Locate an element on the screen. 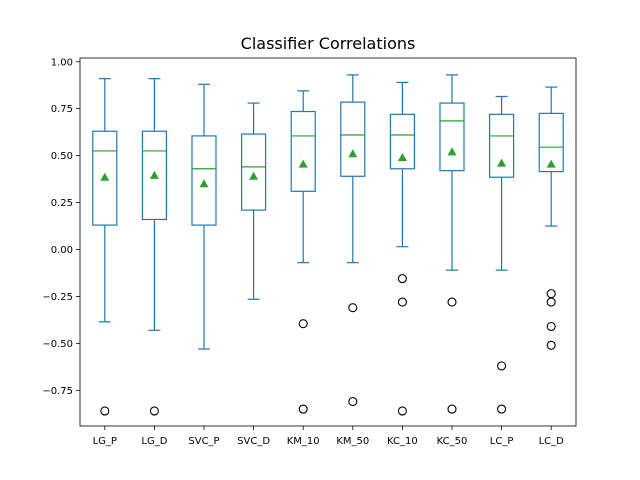 The height and width of the screenshot is (480, 640). x-tick-label: KC_50 is located at coordinates (452, 441).